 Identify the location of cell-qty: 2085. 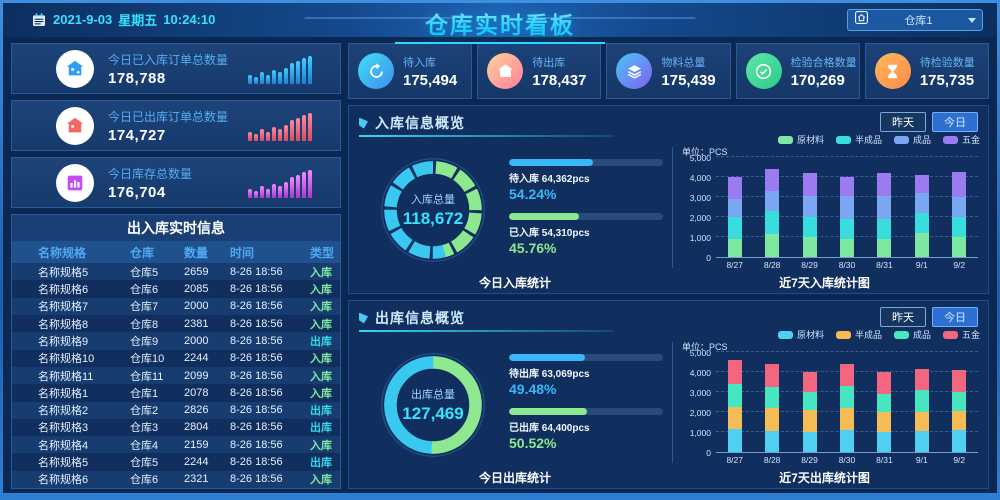
(196, 288).